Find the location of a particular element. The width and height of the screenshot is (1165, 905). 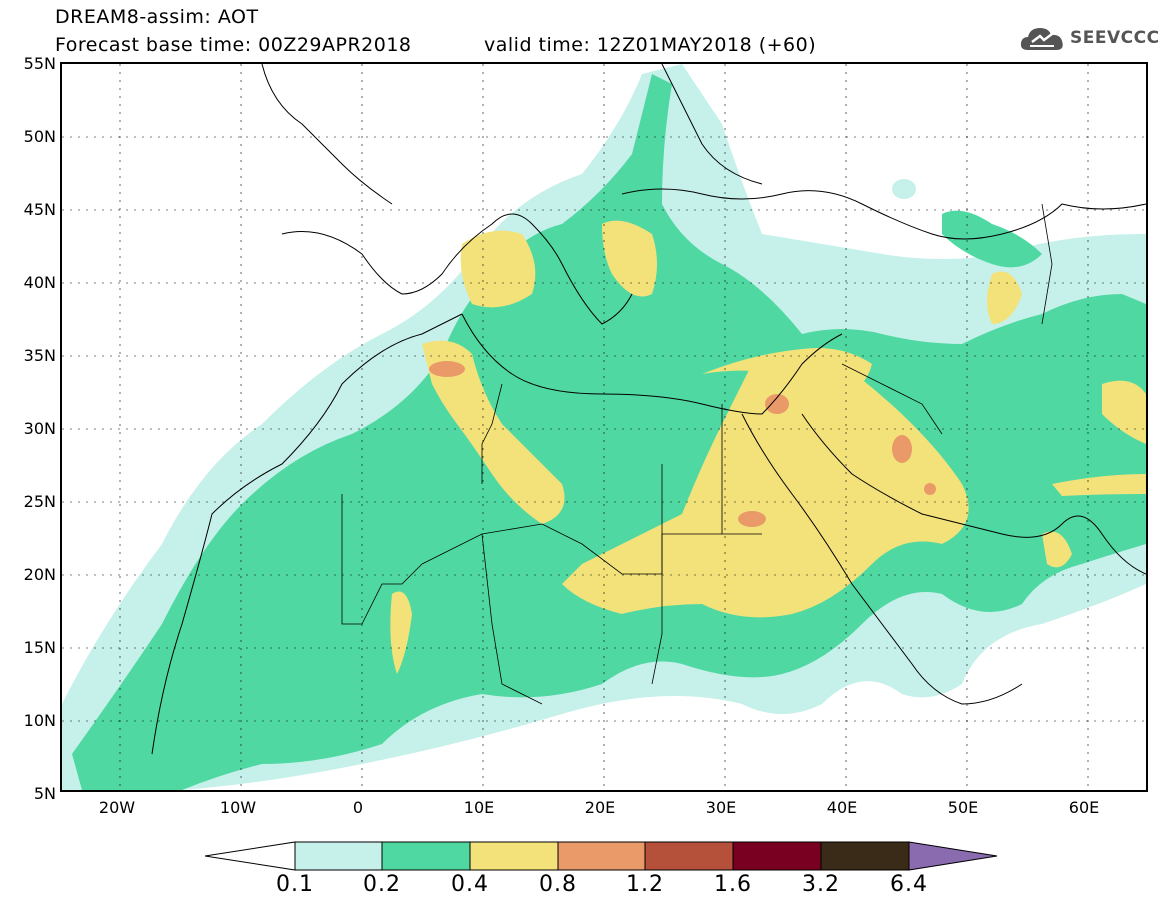

logo-text: SEEVCCC is located at coordinates (1115, 38).